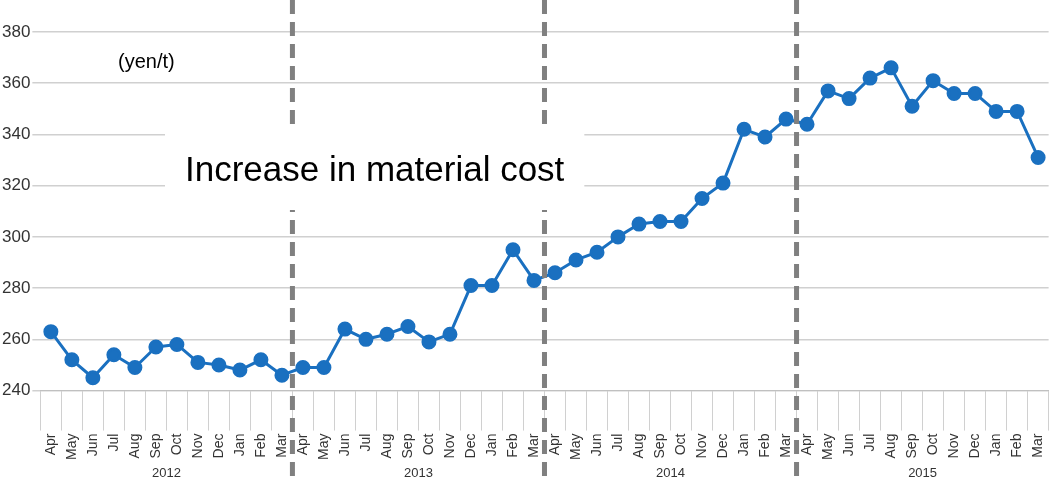 This screenshot has width=1058, height=483. What do you see at coordinates (670, 472) in the screenshot?
I see `text: 2014` at bounding box center [670, 472].